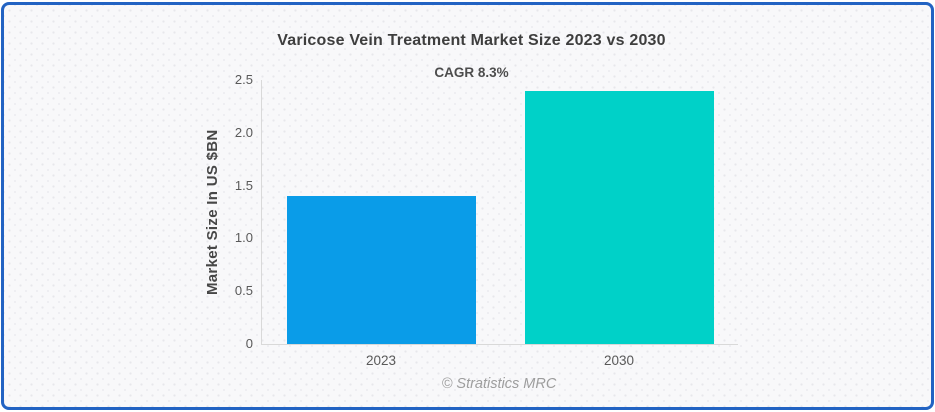  Describe the element at coordinates (243, 291) in the screenshot. I see `y-axis-tick-label: 0.5` at that location.